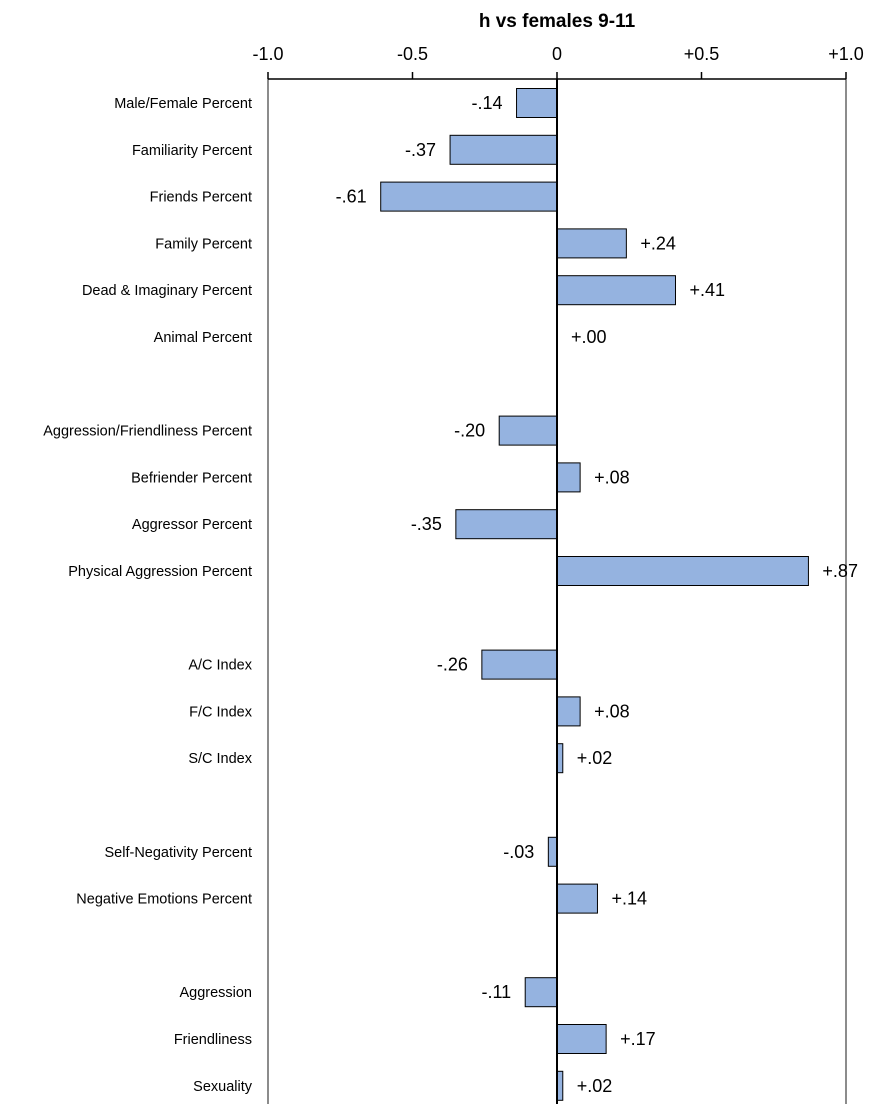 This screenshot has width=871, height=1104. What do you see at coordinates (557, 21) in the screenshot?
I see `chart-title: h vs females 9-11` at bounding box center [557, 21].